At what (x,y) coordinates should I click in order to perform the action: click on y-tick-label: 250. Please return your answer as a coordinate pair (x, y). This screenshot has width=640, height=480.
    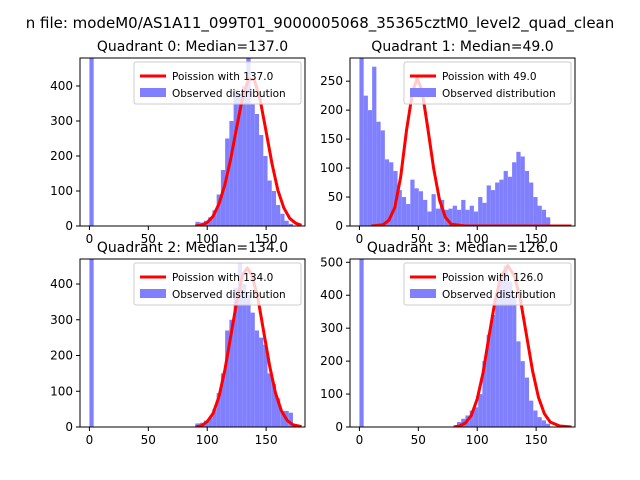
    Looking at the image, I should click on (331, 81).